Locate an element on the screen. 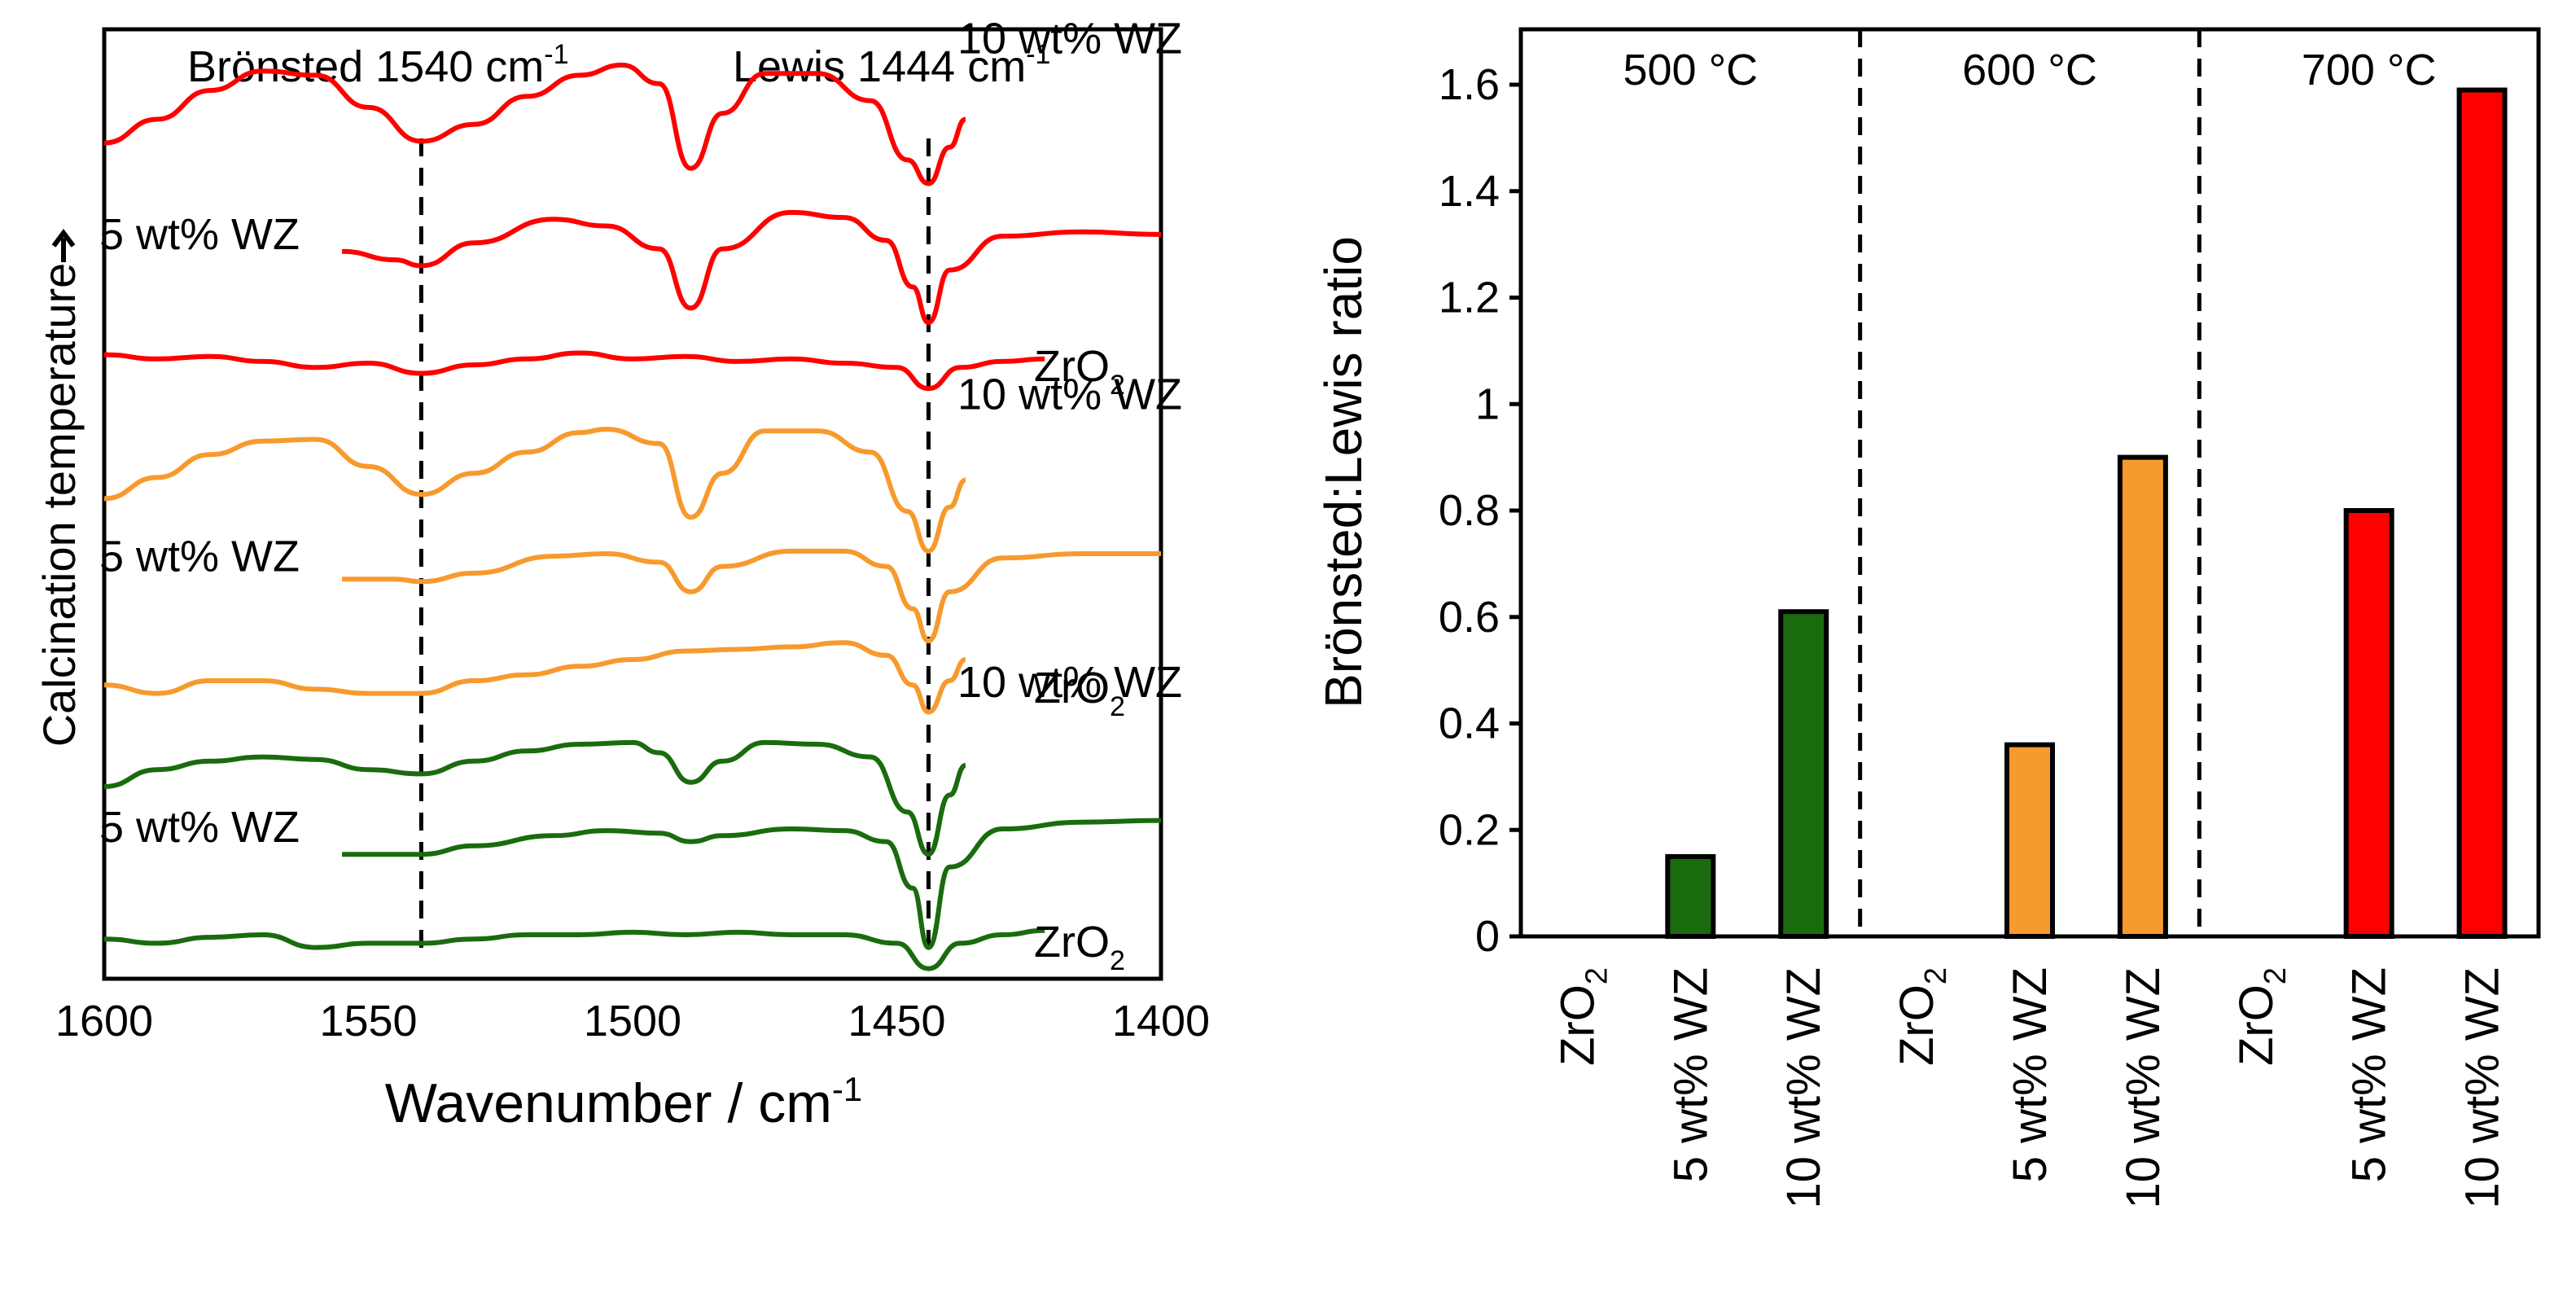 The height and width of the screenshot is (1302, 2576). group-dividers is located at coordinates (2029, 482).